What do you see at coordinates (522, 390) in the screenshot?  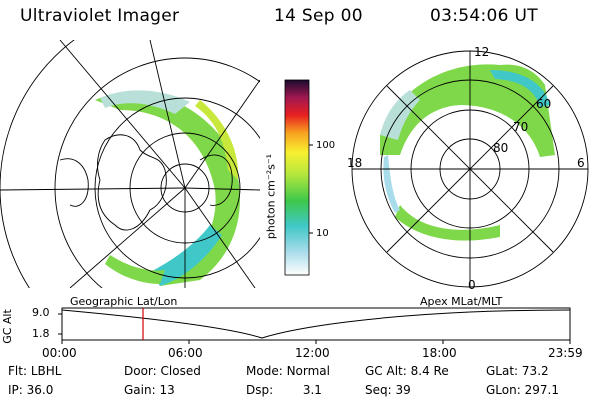 I see `meta-glon: GLon: 297.1` at bounding box center [522, 390].